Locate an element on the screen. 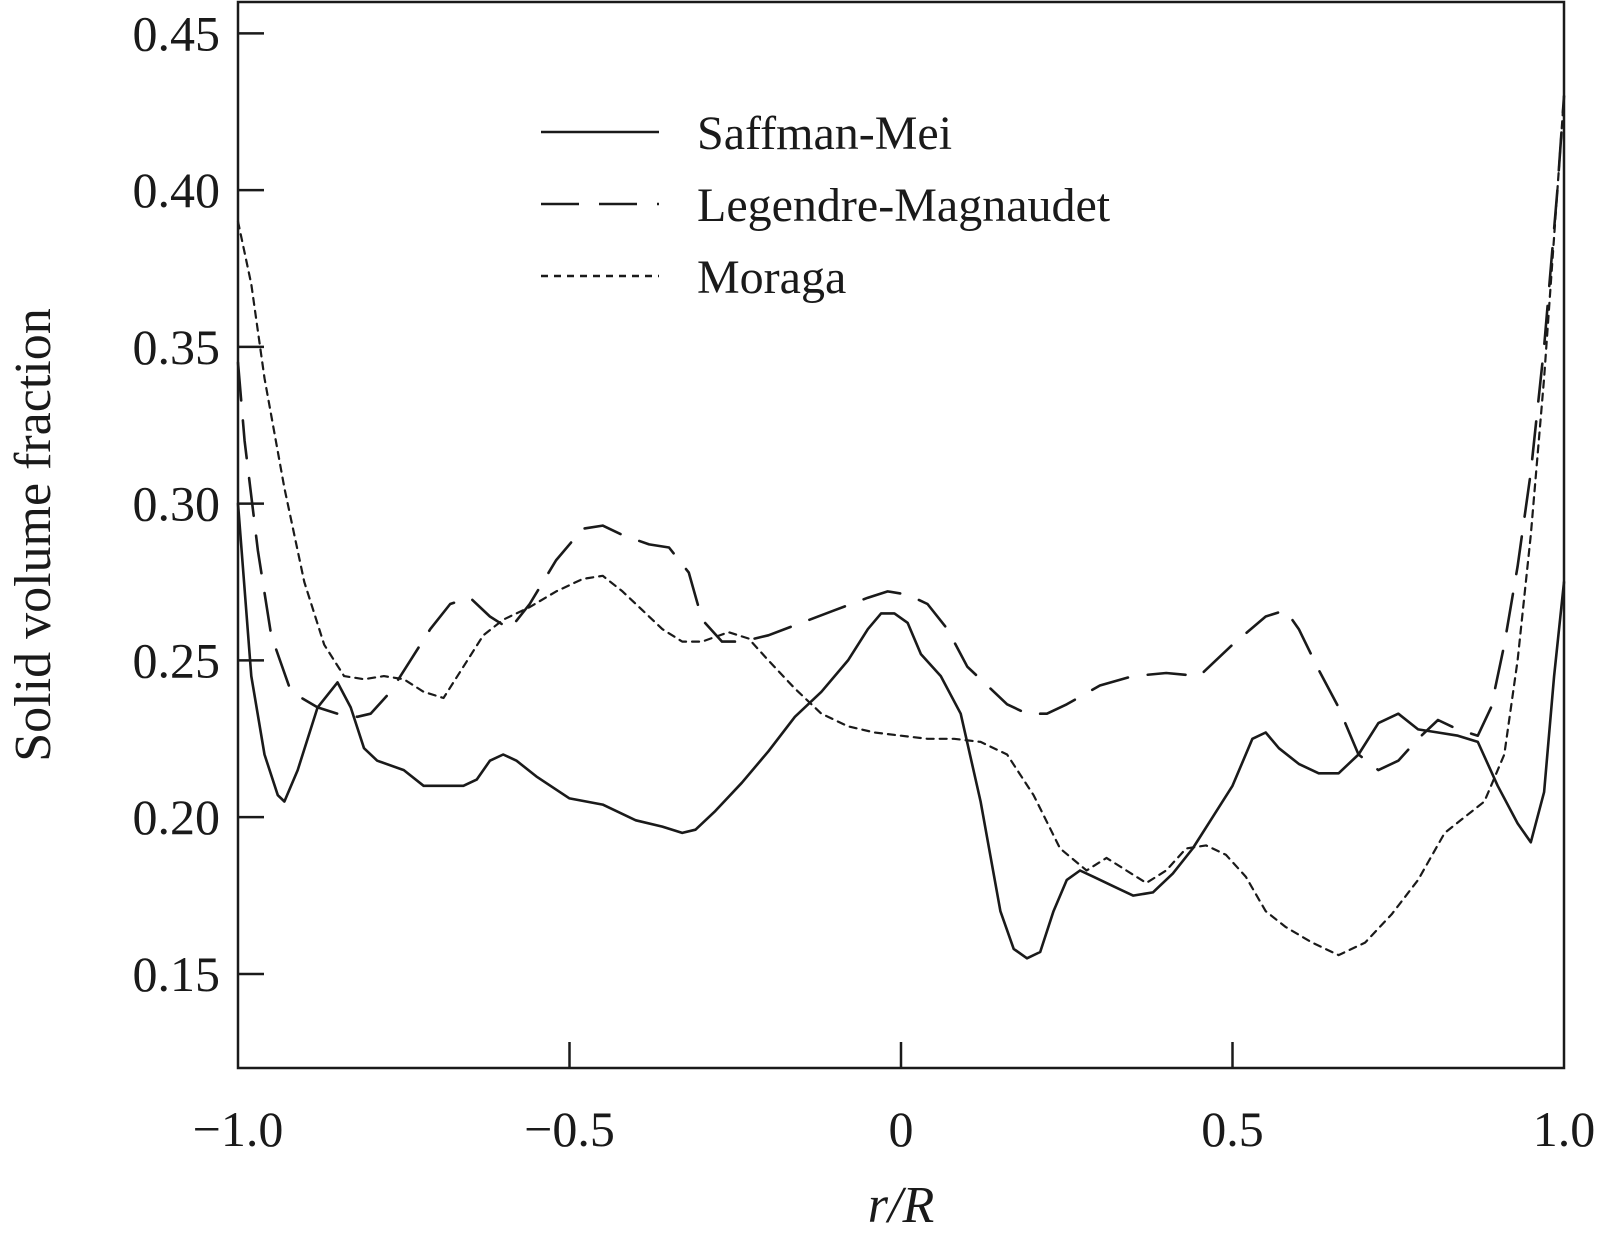 The width and height of the screenshot is (1612, 1233). y-tick-label: 0.35 is located at coordinates (177, 347).